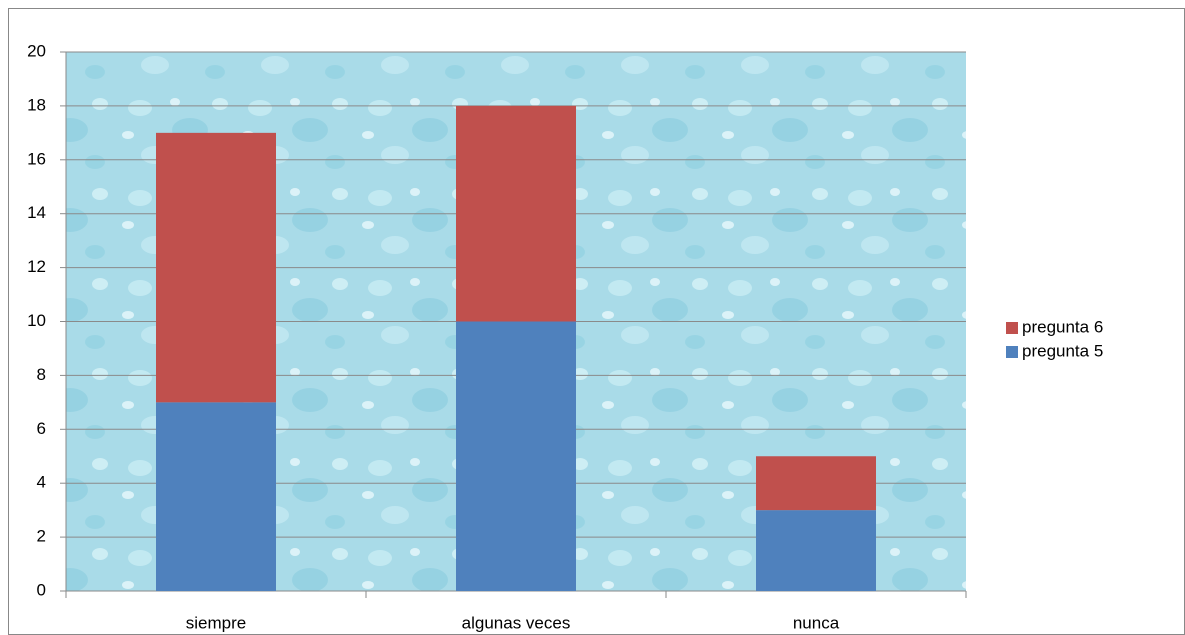 Image resolution: width=1185 pixels, height=635 pixels. I want to click on legend-label: pregunta 5, so click(1062, 350).